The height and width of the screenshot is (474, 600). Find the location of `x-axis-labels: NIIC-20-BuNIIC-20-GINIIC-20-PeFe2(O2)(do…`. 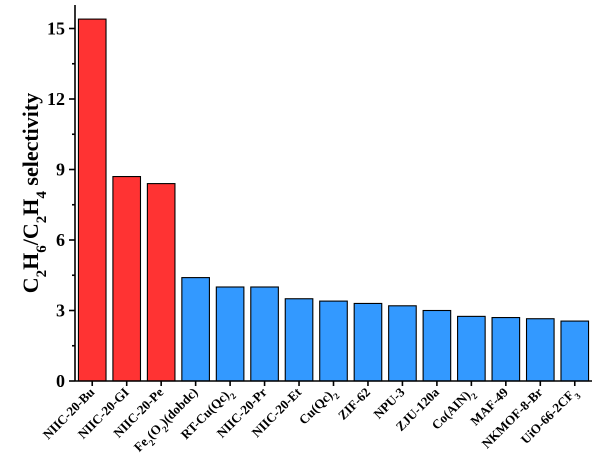

x-axis-labels: NIIC-20-BuNIIC-20-GINIIC-20-PeFe2(O2)(do… is located at coordinates (311, 419).